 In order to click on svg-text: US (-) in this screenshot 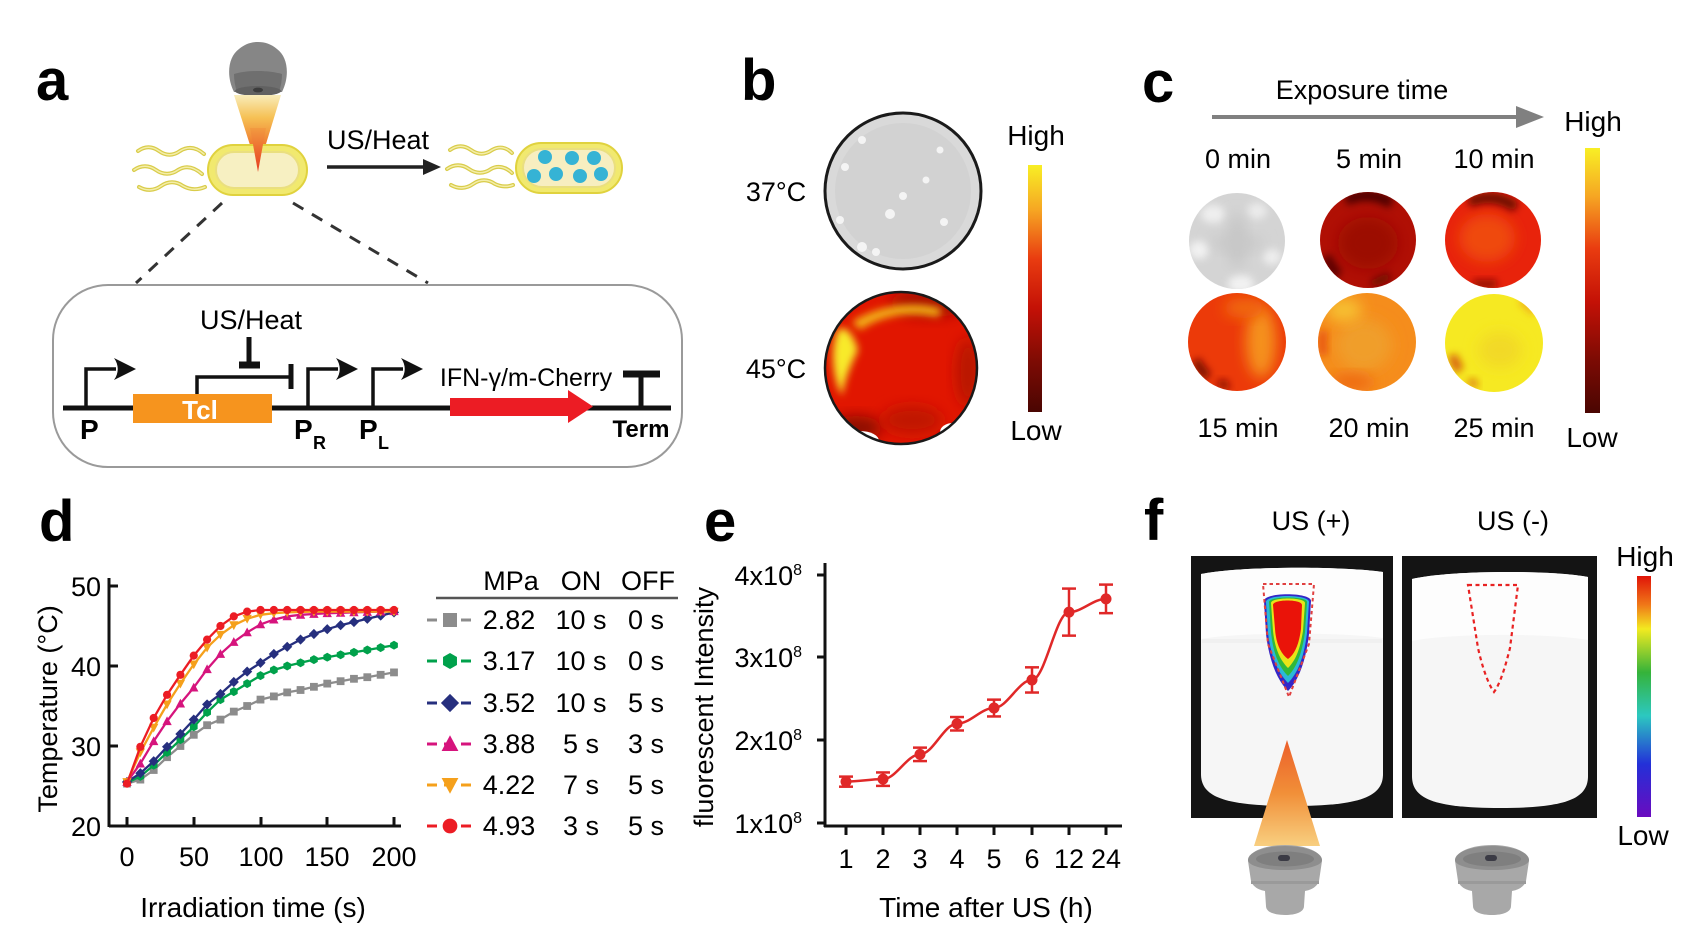, I will do `click(1513, 521)`.